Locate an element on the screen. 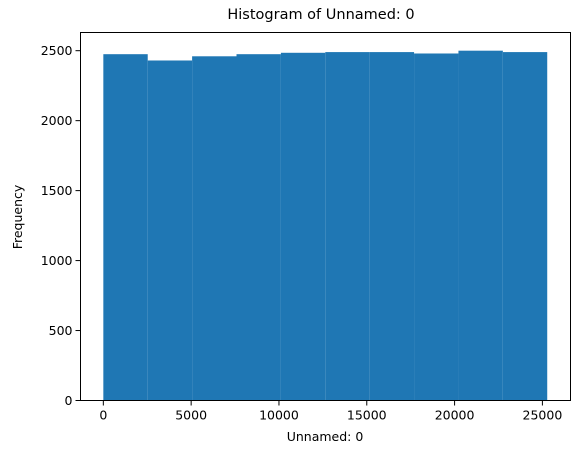 This screenshot has width=580, height=453. y-tick-label: 500 is located at coordinates (61, 330).